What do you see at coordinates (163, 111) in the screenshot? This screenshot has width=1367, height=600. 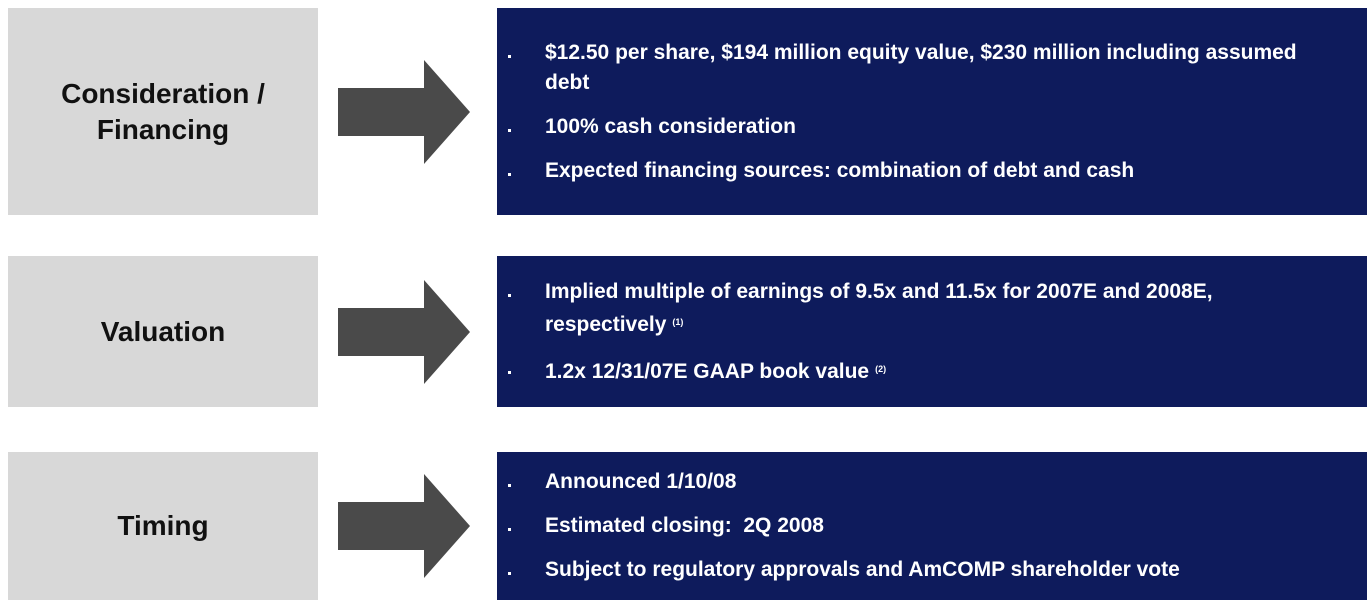 I see `row-label: Consideration / Financing` at bounding box center [163, 111].